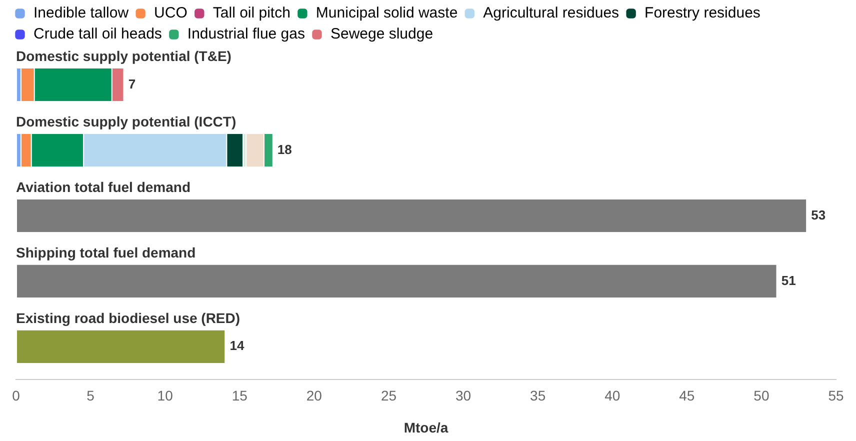 The width and height of the screenshot is (856, 441). Describe the element at coordinates (90, 396) in the screenshot. I see `x-tick-label: 5` at that location.